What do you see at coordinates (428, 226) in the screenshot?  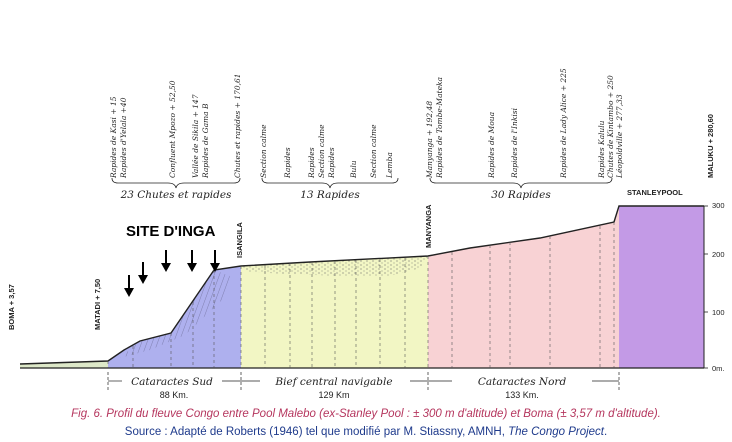 I see `place-manyanga: MANYANGA` at bounding box center [428, 226].